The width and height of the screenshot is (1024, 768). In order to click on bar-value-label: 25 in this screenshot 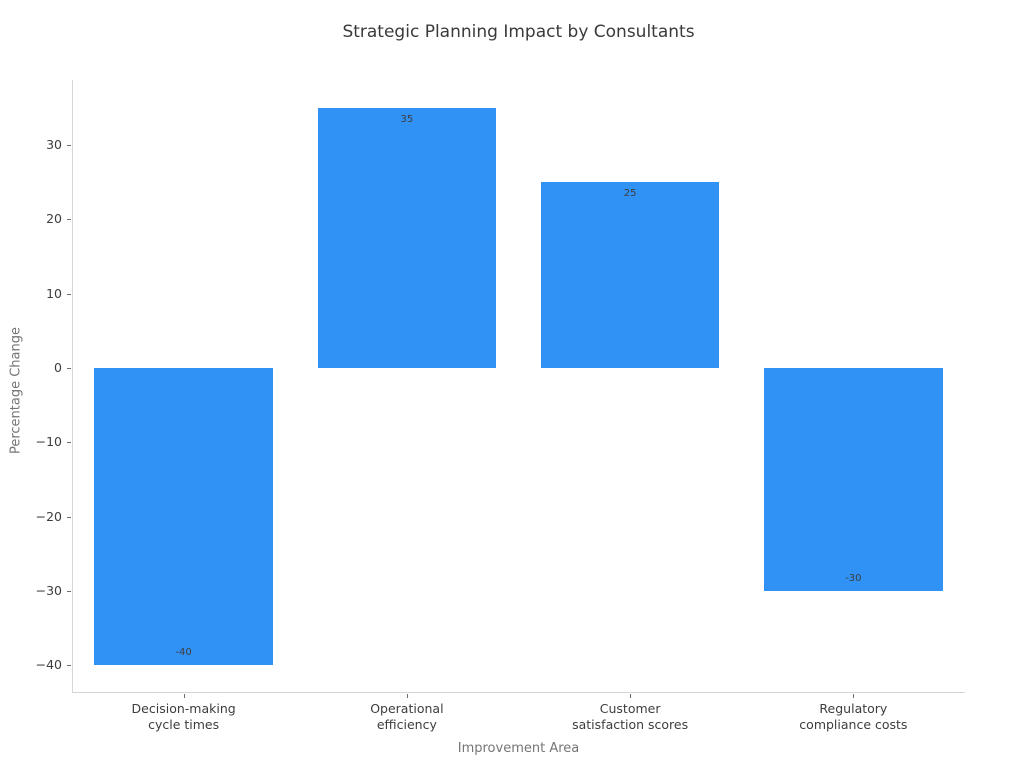, I will do `click(630, 194)`.